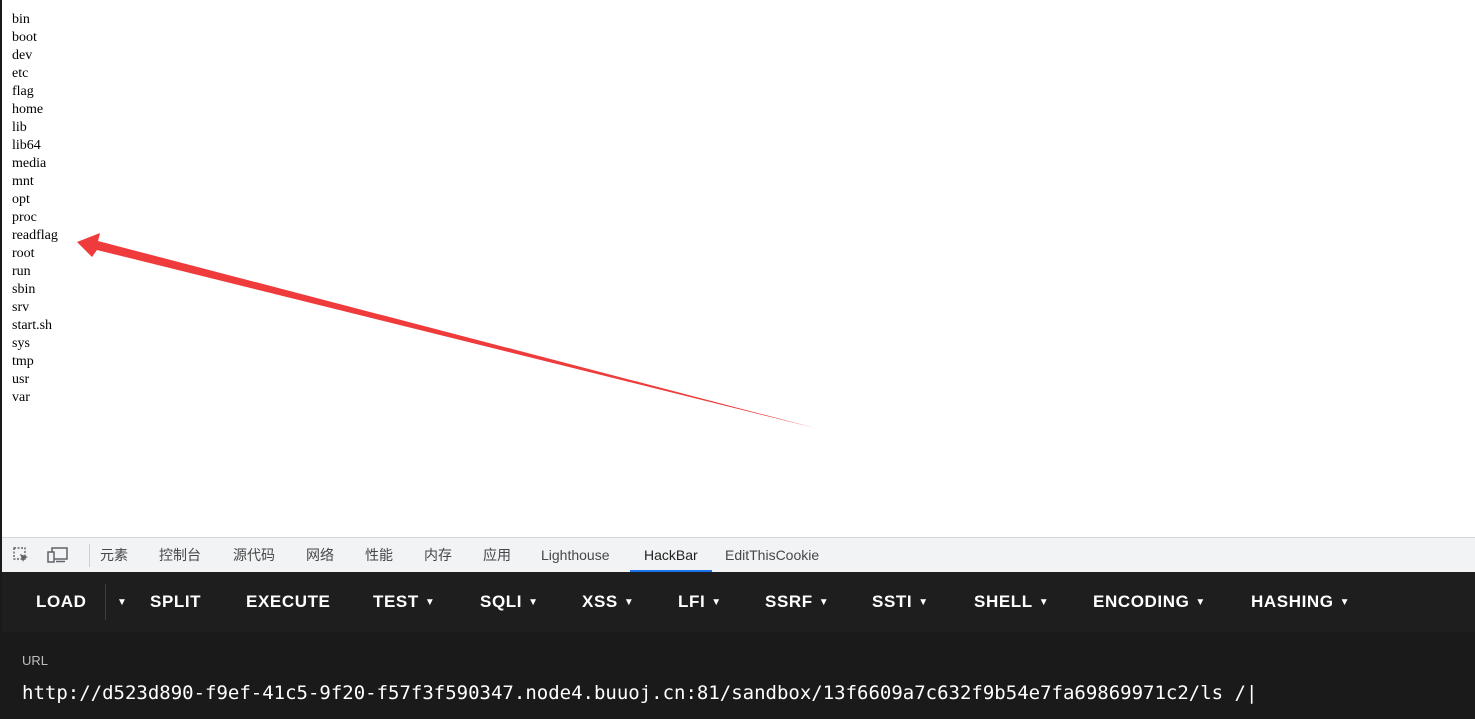  What do you see at coordinates (21, 307) in the screenshot?
I see `listing-item: srv` at bounding box center [21, 307].